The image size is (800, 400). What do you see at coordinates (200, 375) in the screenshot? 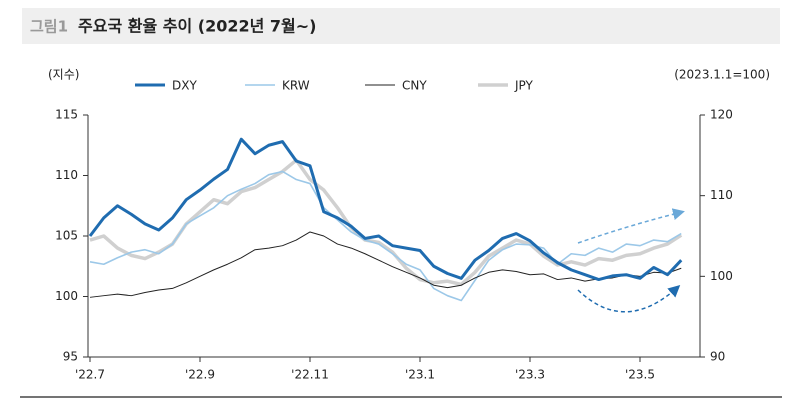
I see `x-tick-label: '22.9` at bounding box center [200, 375].